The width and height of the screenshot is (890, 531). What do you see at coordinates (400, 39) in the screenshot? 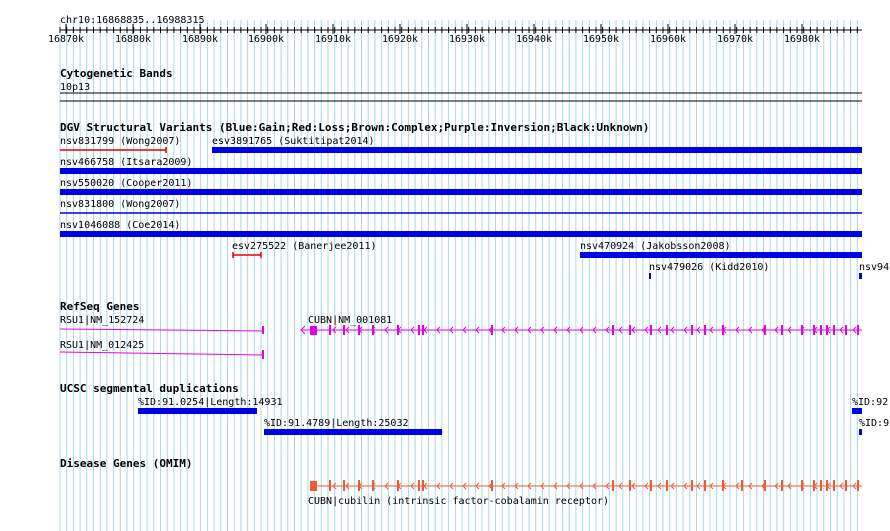
I see `ruler-tick-label: 16920k` at bounding box center [400, 39].